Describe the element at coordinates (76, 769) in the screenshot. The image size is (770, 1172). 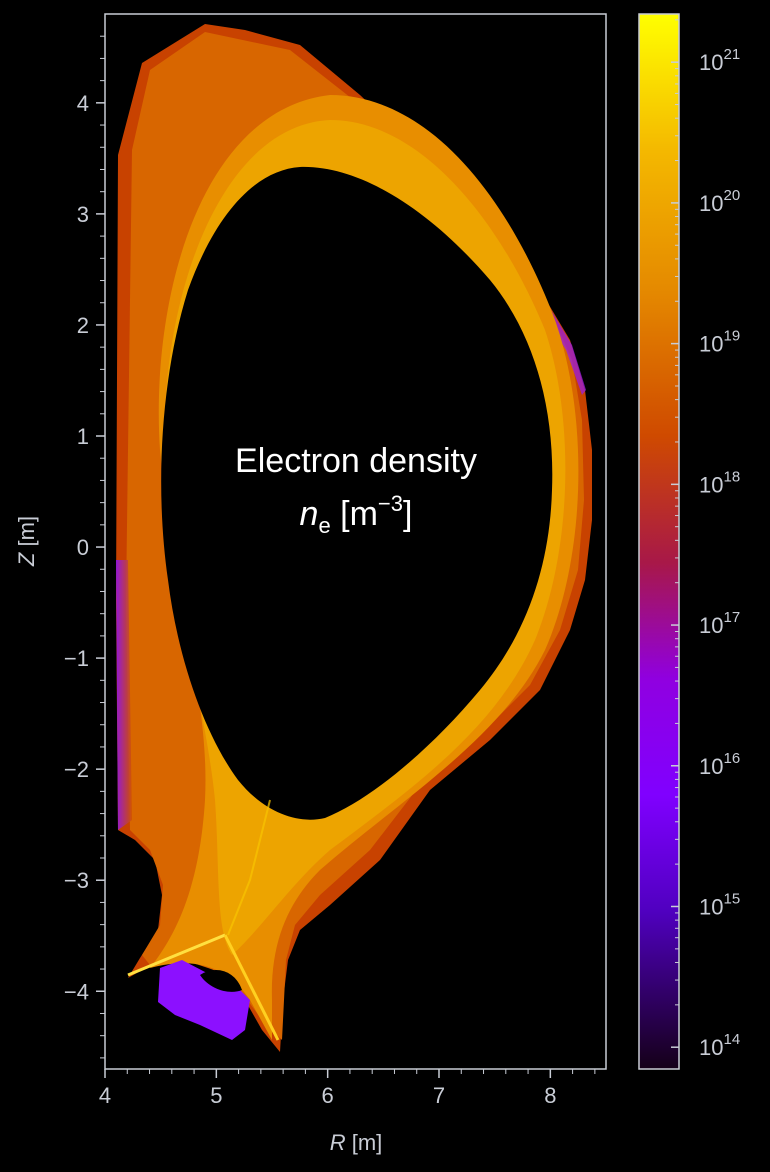
I see `y-tick-label: −2` at that location.